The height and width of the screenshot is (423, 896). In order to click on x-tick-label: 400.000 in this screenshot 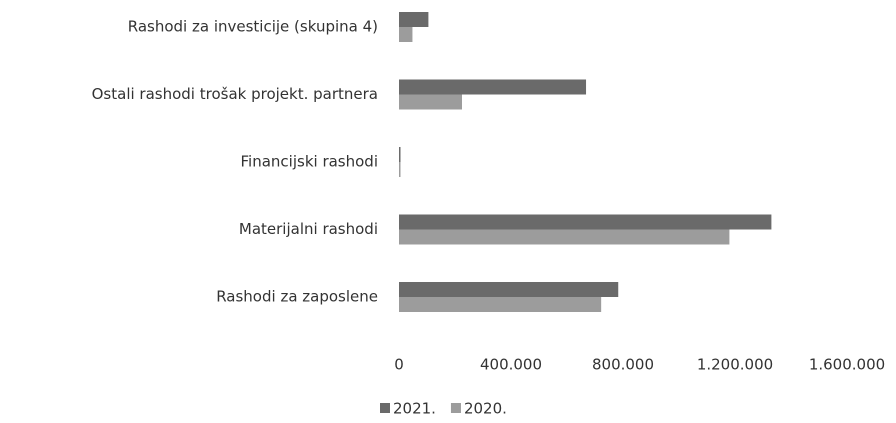, I will do `click(511, 365)`.